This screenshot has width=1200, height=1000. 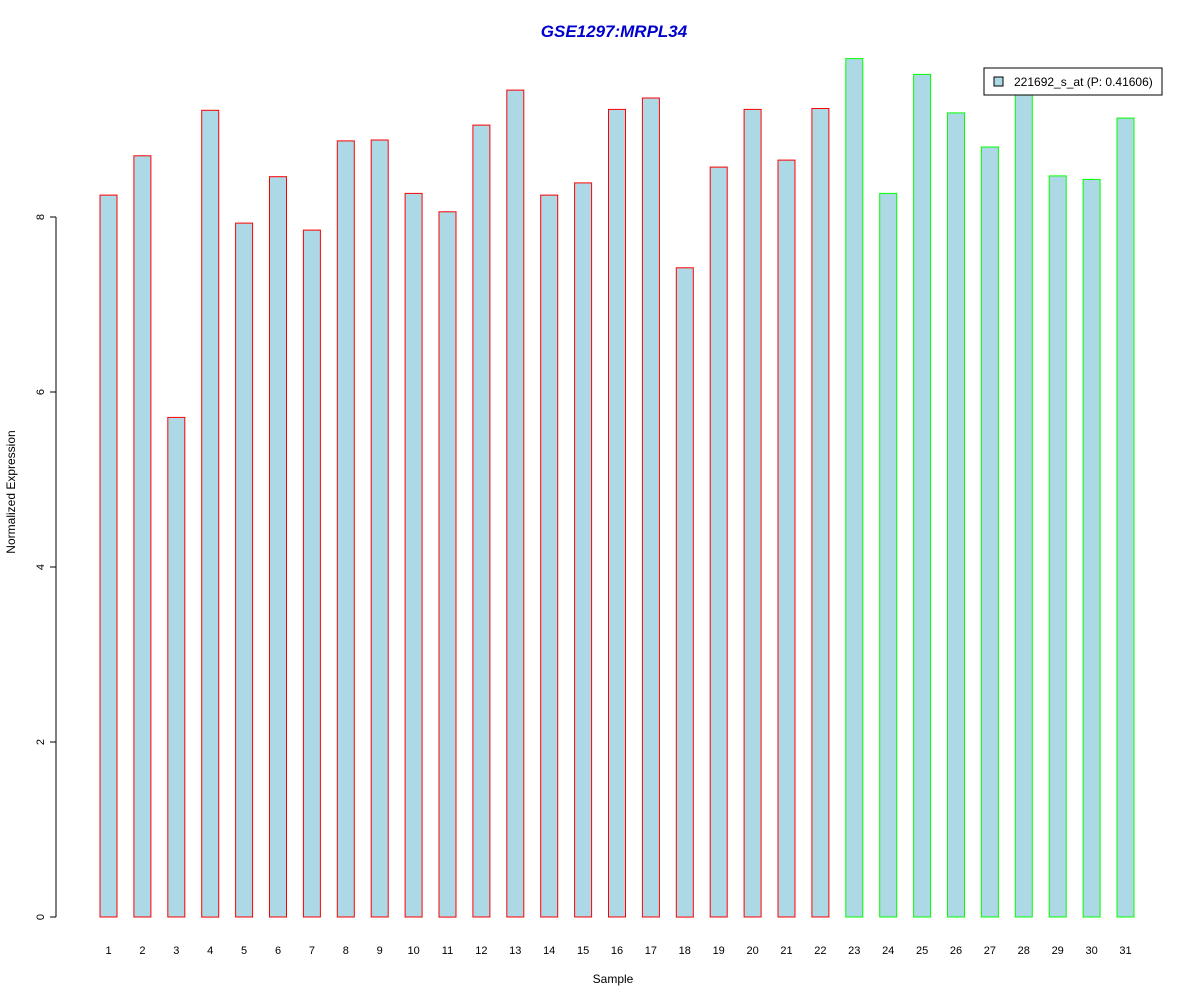 What do you see at coordinates (1083, 82) in the screenshot?
I see `legend-label: 221692_s_at (P: 0.41606)` at bounding box center [1083, 82].